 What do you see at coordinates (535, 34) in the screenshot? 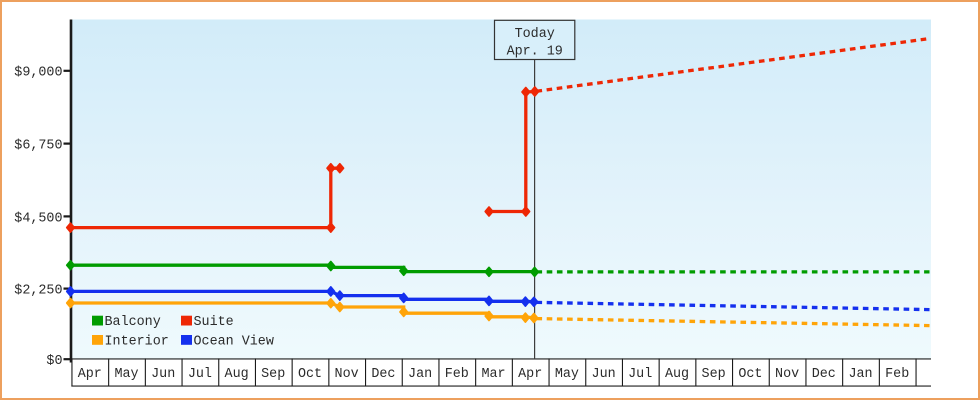
I see `svg-text: Today` at bounding box center [535, 34].